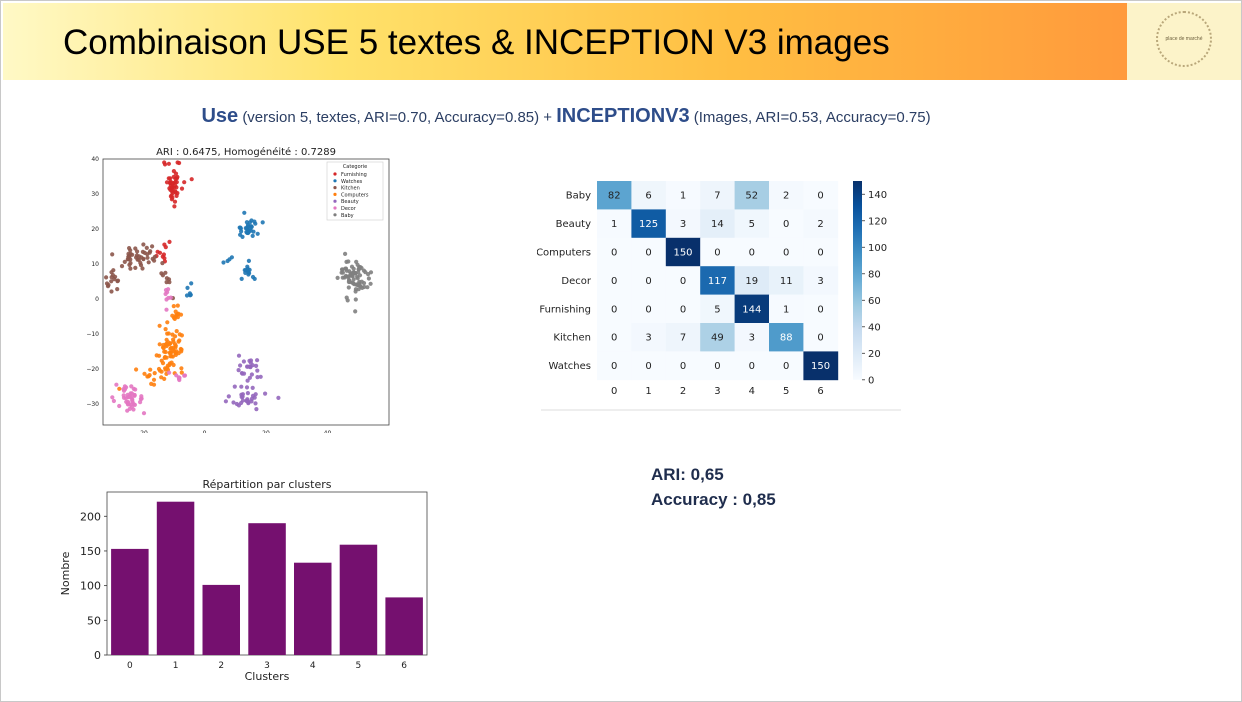 Image resolution: width=1242 pixels, height=702 pixels. Describe the element at coordinates (573, 224) in the screenshot. I see `heatmap-row-label: Beauty` at that location.